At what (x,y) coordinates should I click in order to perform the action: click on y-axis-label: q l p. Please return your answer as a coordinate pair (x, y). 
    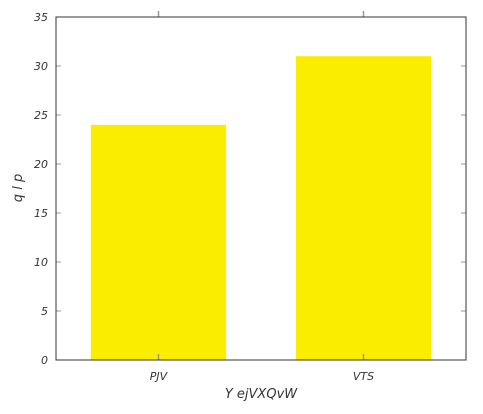
    Looking at the image, I should click on (18, 188).